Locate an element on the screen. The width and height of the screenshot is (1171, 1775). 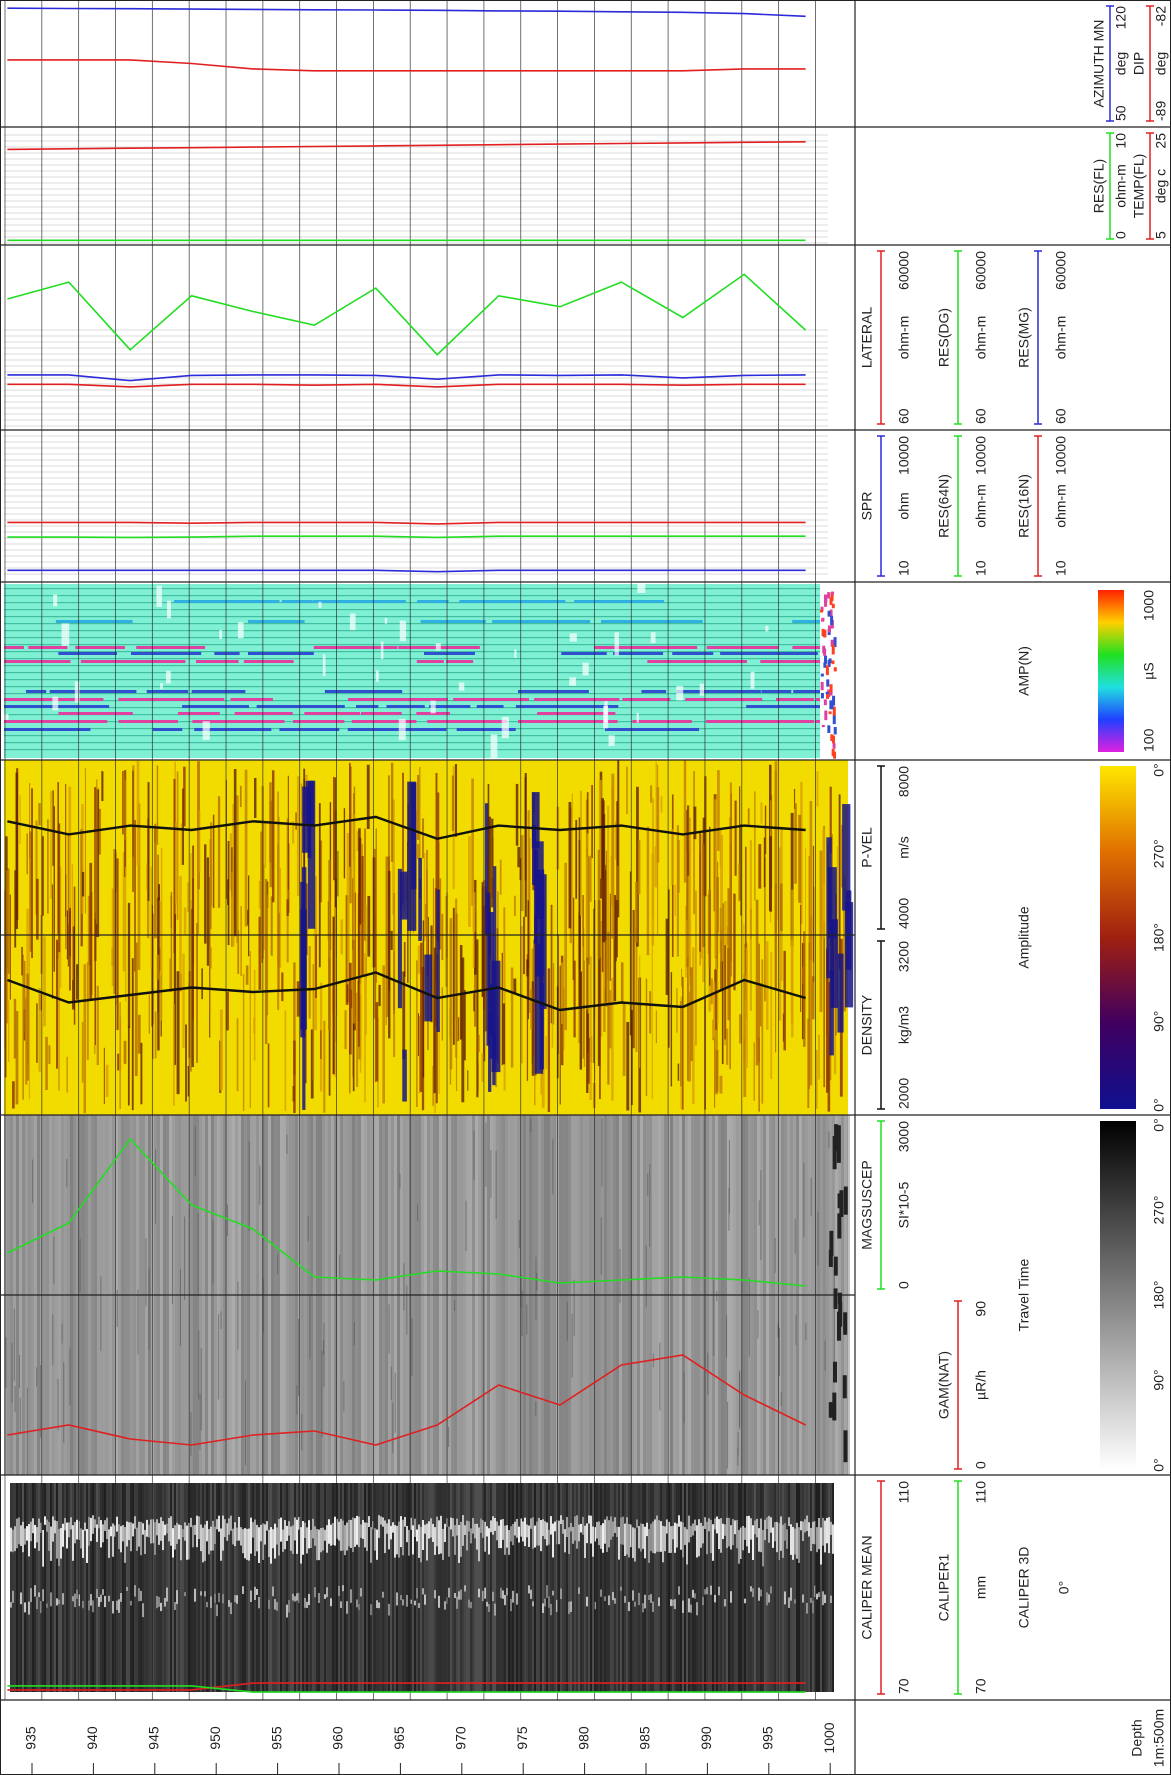
scale-unit: deg is located at coordinates (1161, 63).